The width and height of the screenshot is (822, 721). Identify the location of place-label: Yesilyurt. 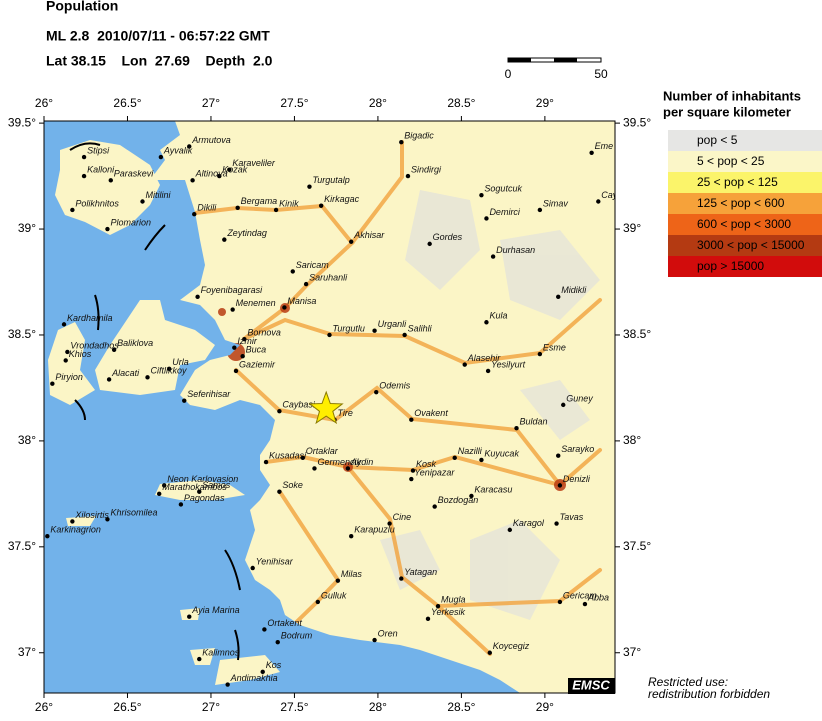
(508, 364).